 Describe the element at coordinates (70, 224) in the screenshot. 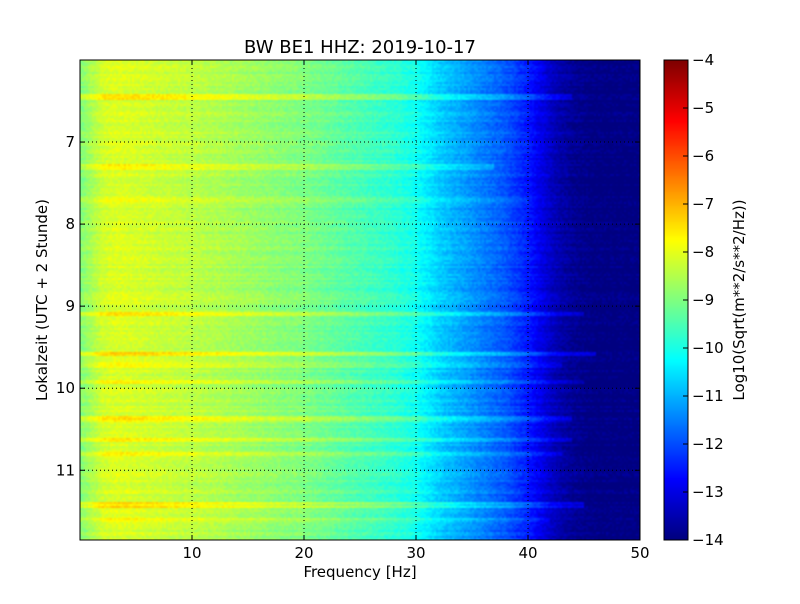

I see `y-tick-label: 8` at that location.